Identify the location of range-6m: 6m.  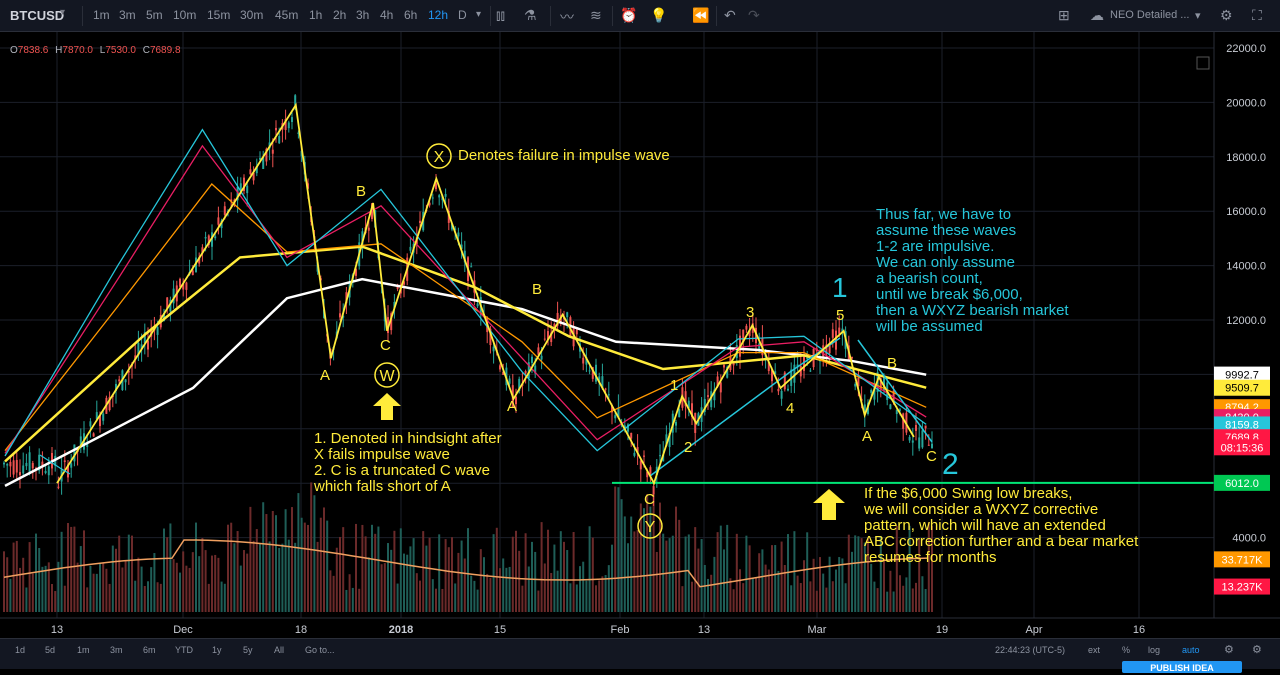
(149, 650).